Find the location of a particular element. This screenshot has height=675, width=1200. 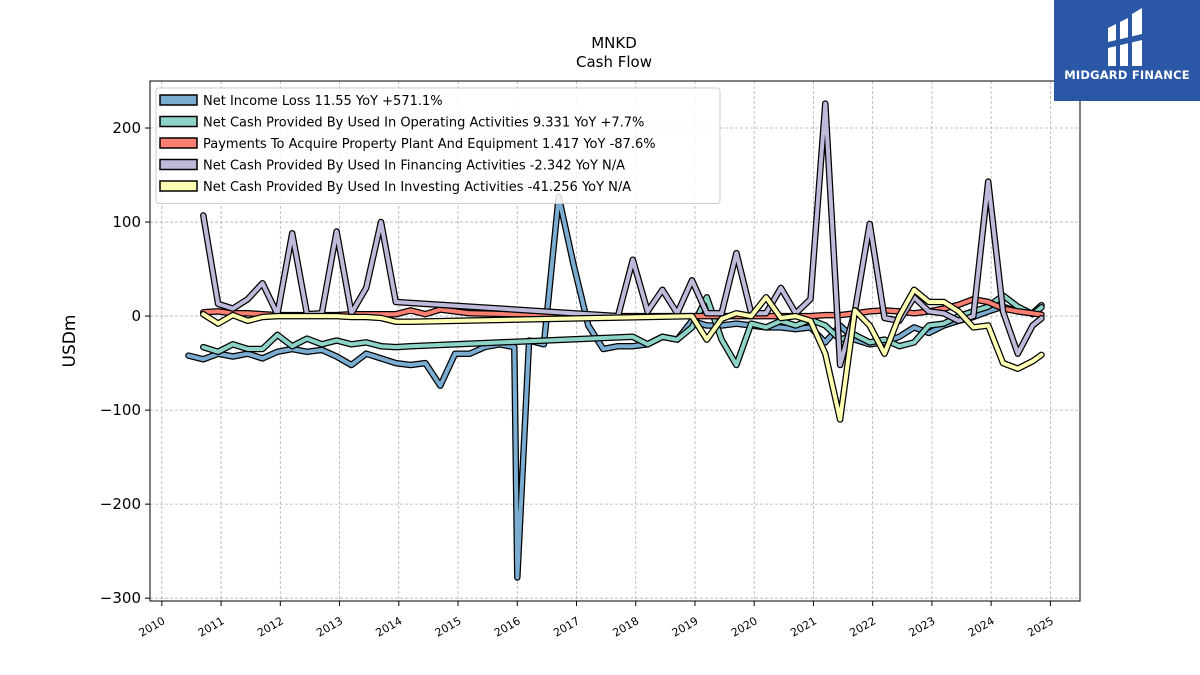

x-tick-label: 2024 is located at coordinates (981, 626).